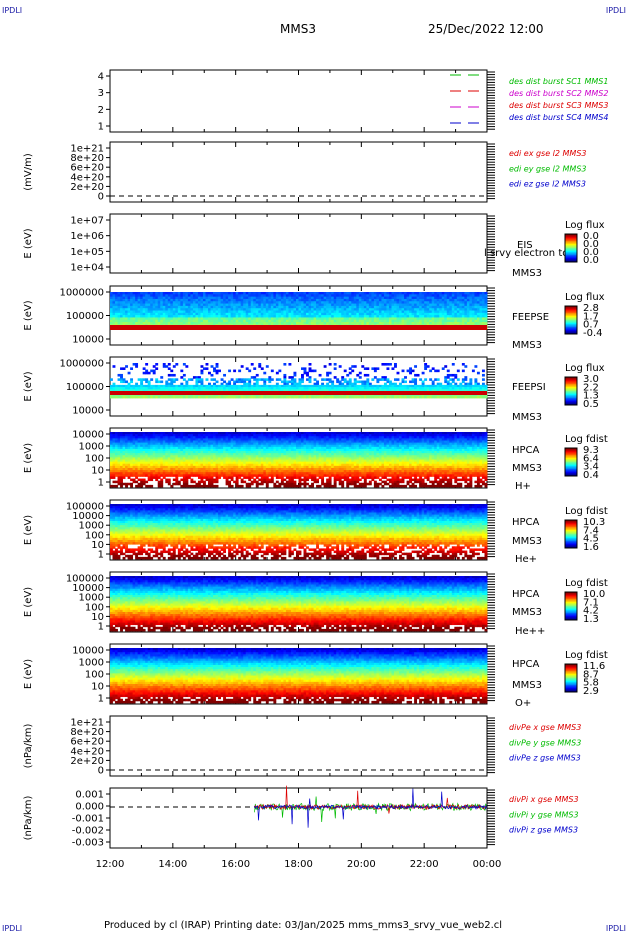 The height and width of the screenshot is (934, 630). What do you see at coordinates (529, 387) in the screenshot?
I see `instrument-label: FEEPSI` at bounding box center [529, 387].